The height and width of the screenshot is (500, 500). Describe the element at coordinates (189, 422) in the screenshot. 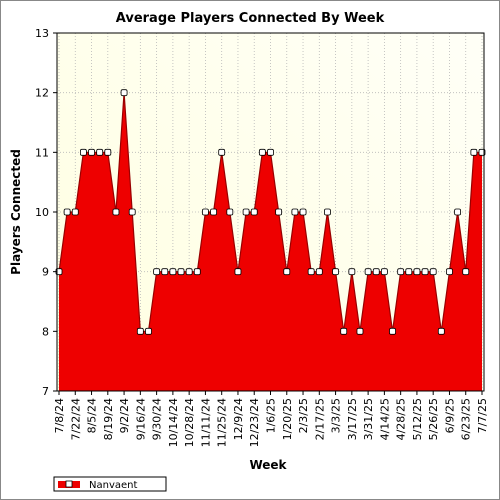

I see `x-tick-label: 10/28/24` at that location.